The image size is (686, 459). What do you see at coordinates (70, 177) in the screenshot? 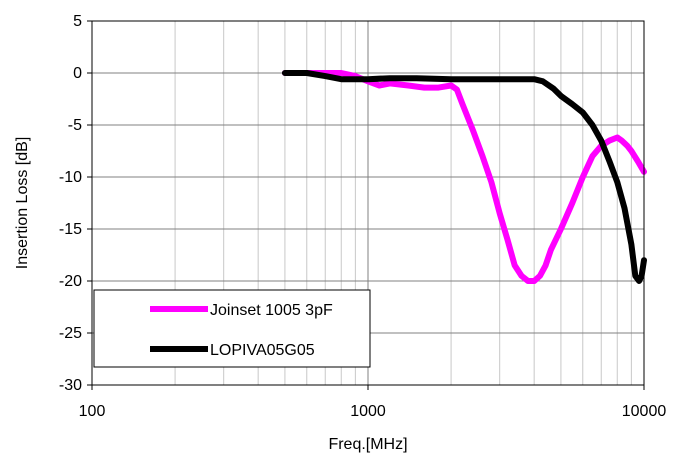
I see `y-tick-label: -10` at bounding box center [70, 177].